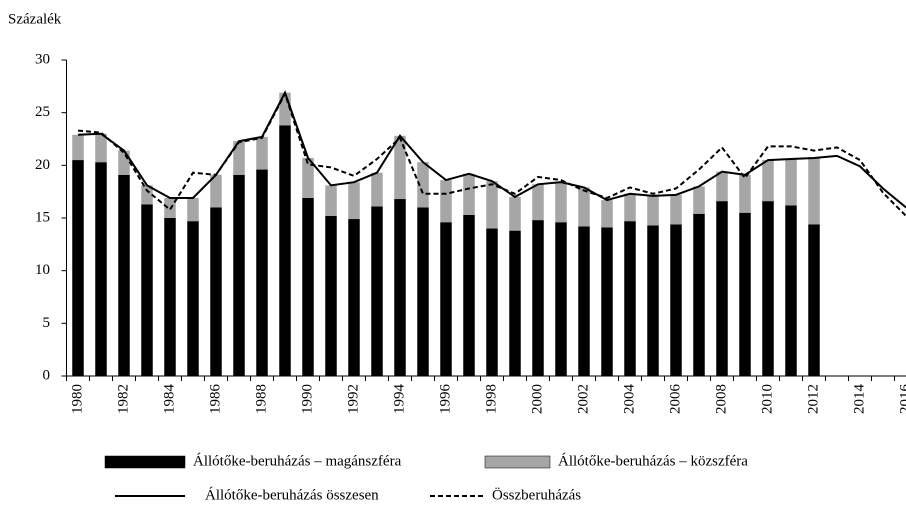  What do you see at coordinates (123, 399) in the screenshot?
I see `x-tick-label: 1982` at bounding box center [123, 399].